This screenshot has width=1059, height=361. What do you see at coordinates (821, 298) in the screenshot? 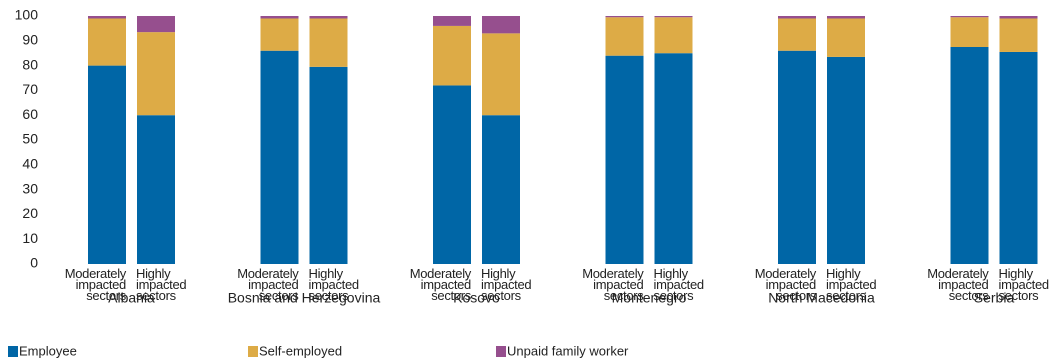
I see `group-label: North Macedonia` at bounding box center [821, 298].